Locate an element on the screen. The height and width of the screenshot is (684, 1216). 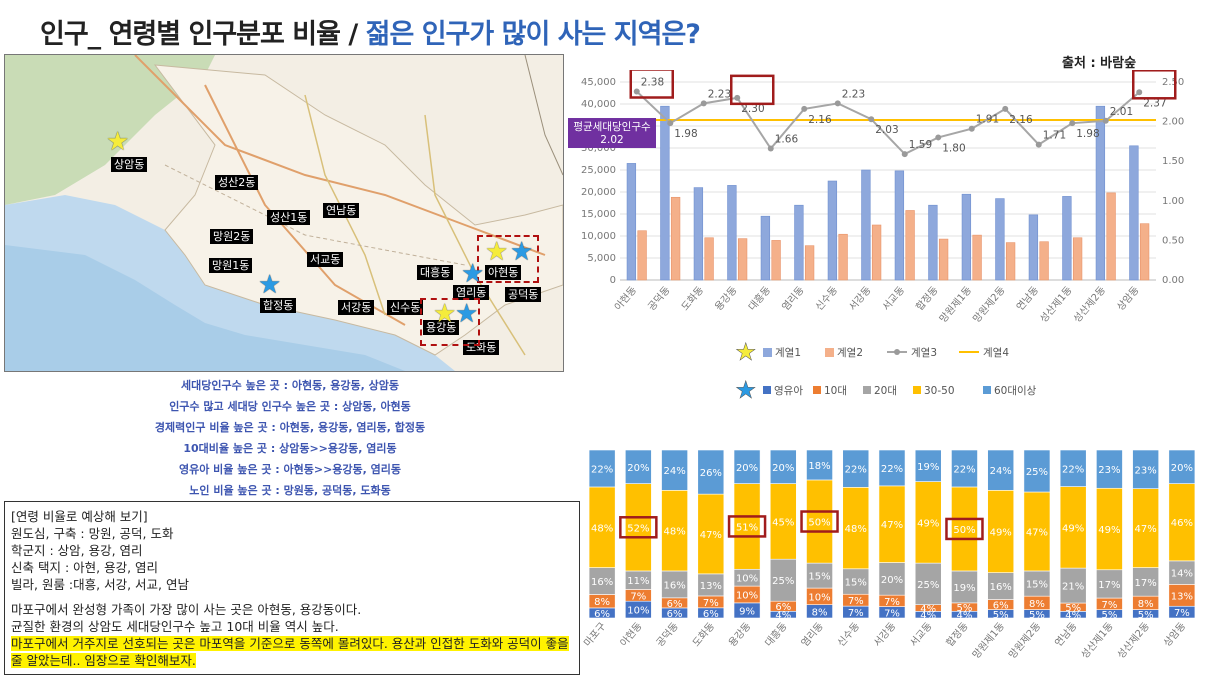
legend-label: 계열4 is located at coordinates (996, 353).